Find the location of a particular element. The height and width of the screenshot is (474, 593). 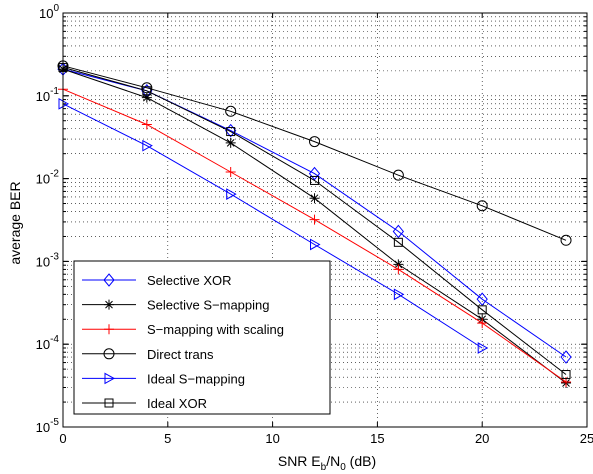

x-tick-label: 20 is located at coordinates (482, 438).